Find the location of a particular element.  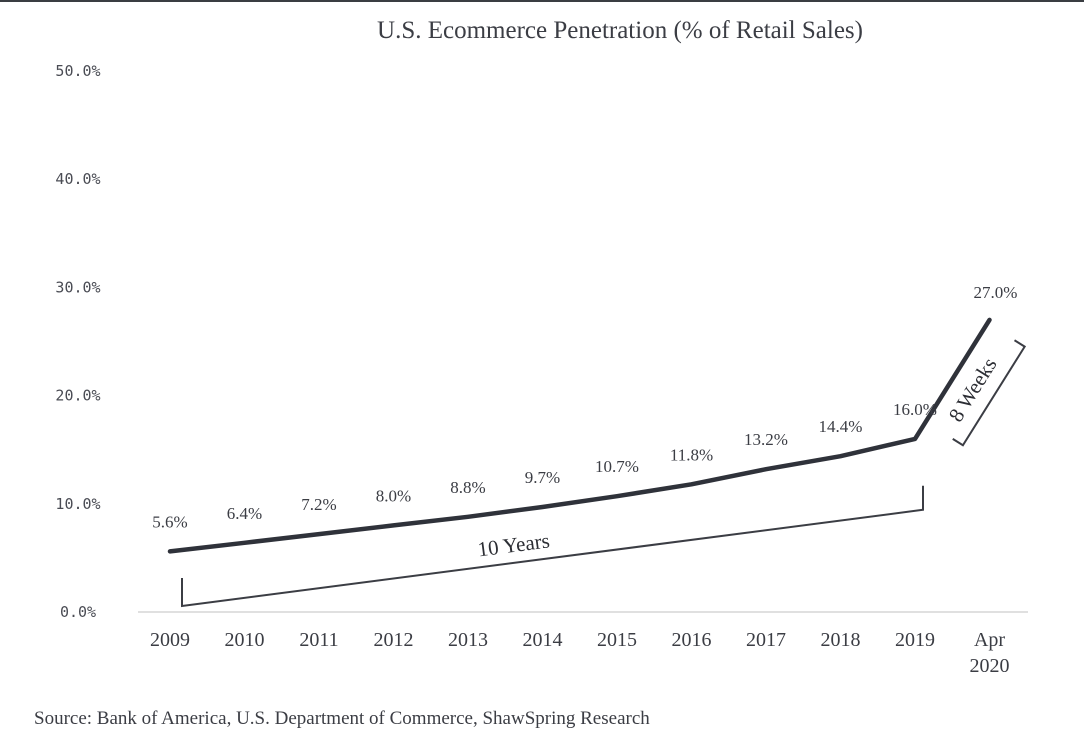

data-label: 9.7% is located at coordinates (542, 477).